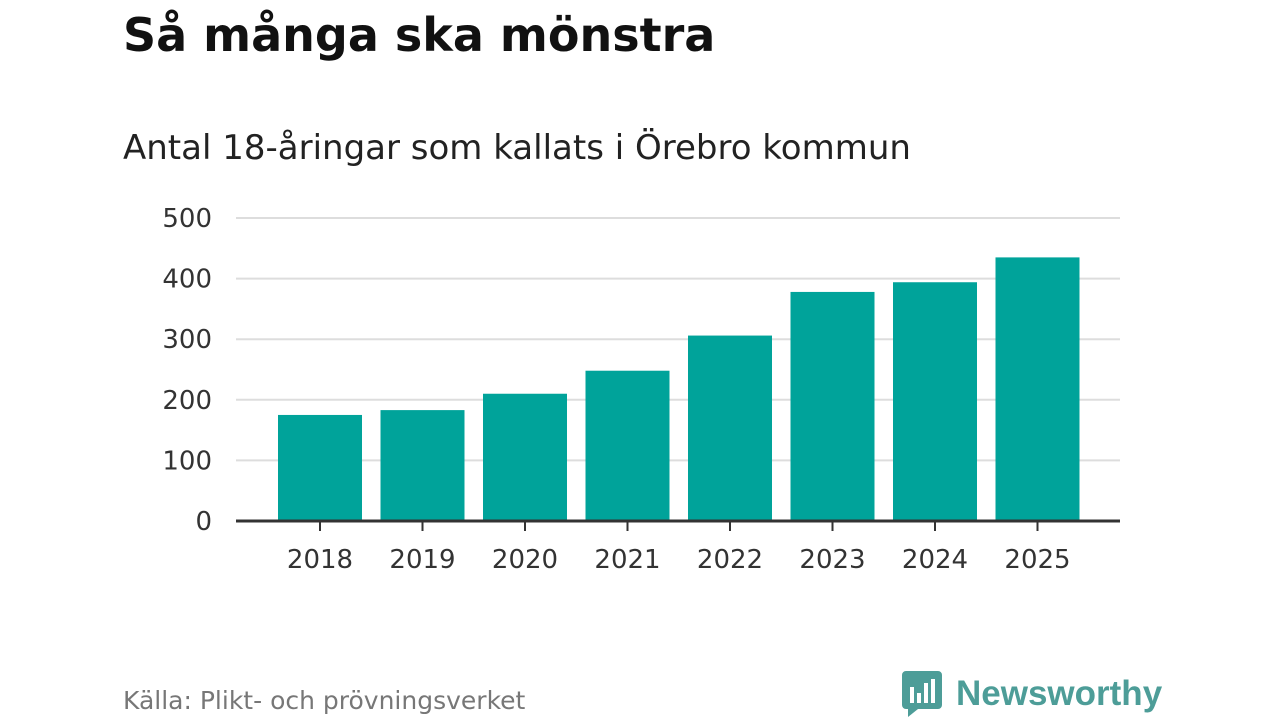  I want to click on y-tick-label: 0, so click(203, 522).